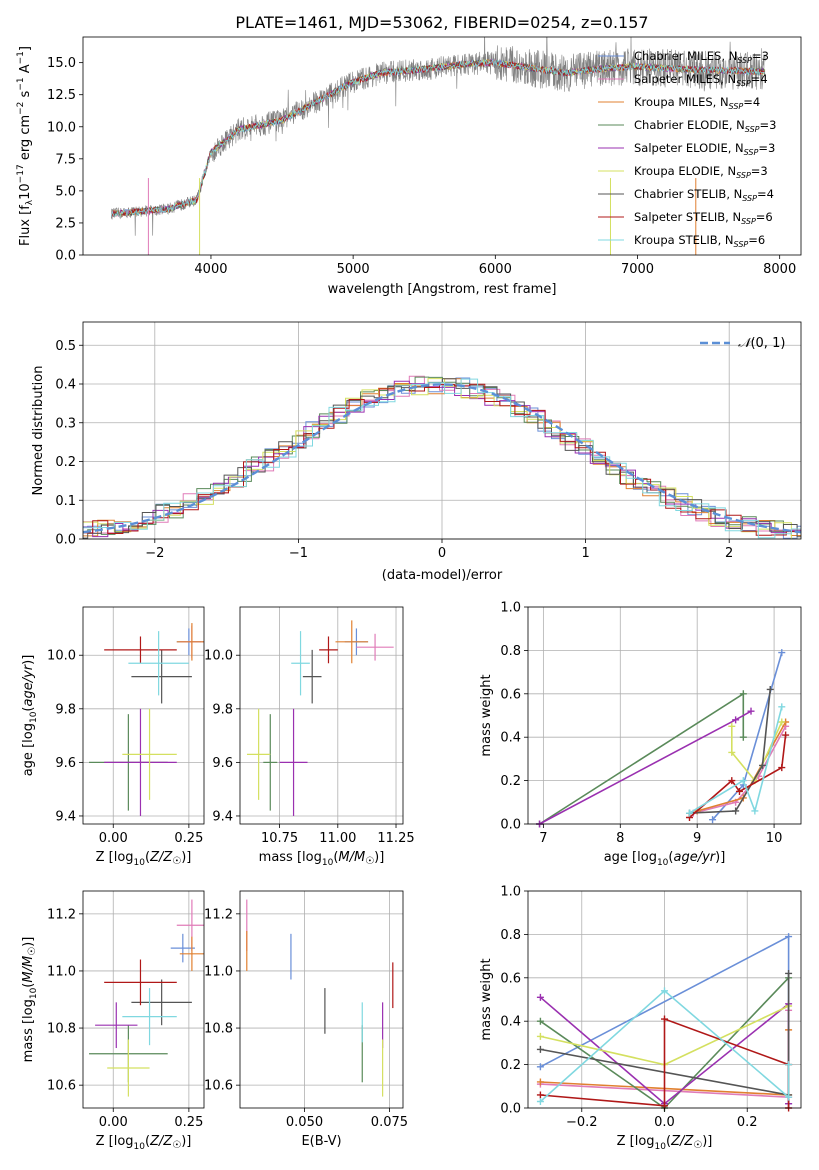  I want to click on legend-entry: Salpeter MILES, NSSP=4, so click(701, 80).